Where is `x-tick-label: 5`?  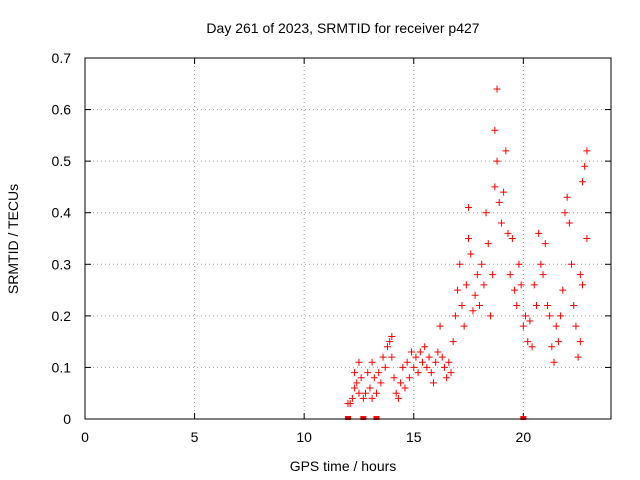 x-tick-label: 5 is located at coordinates (195, 437).